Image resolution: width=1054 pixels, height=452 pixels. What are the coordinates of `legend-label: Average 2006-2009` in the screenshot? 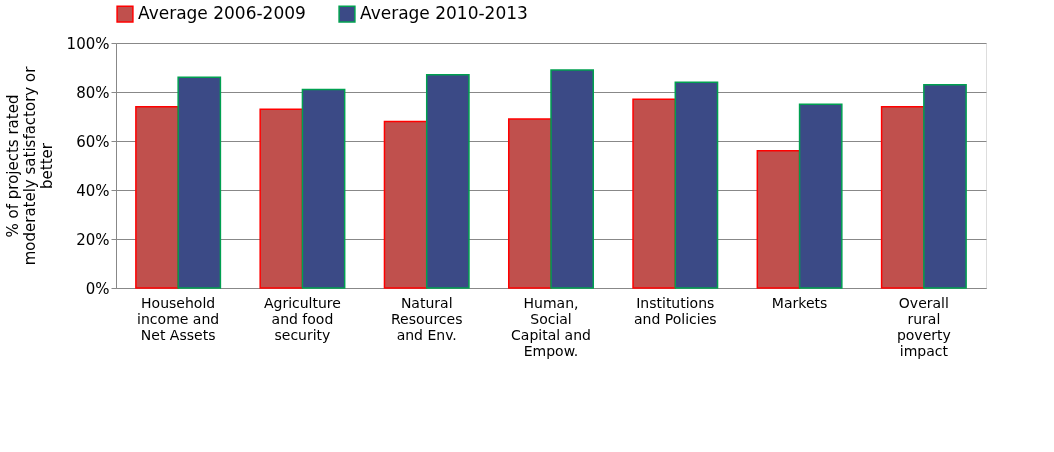 It's located at (222, 13).